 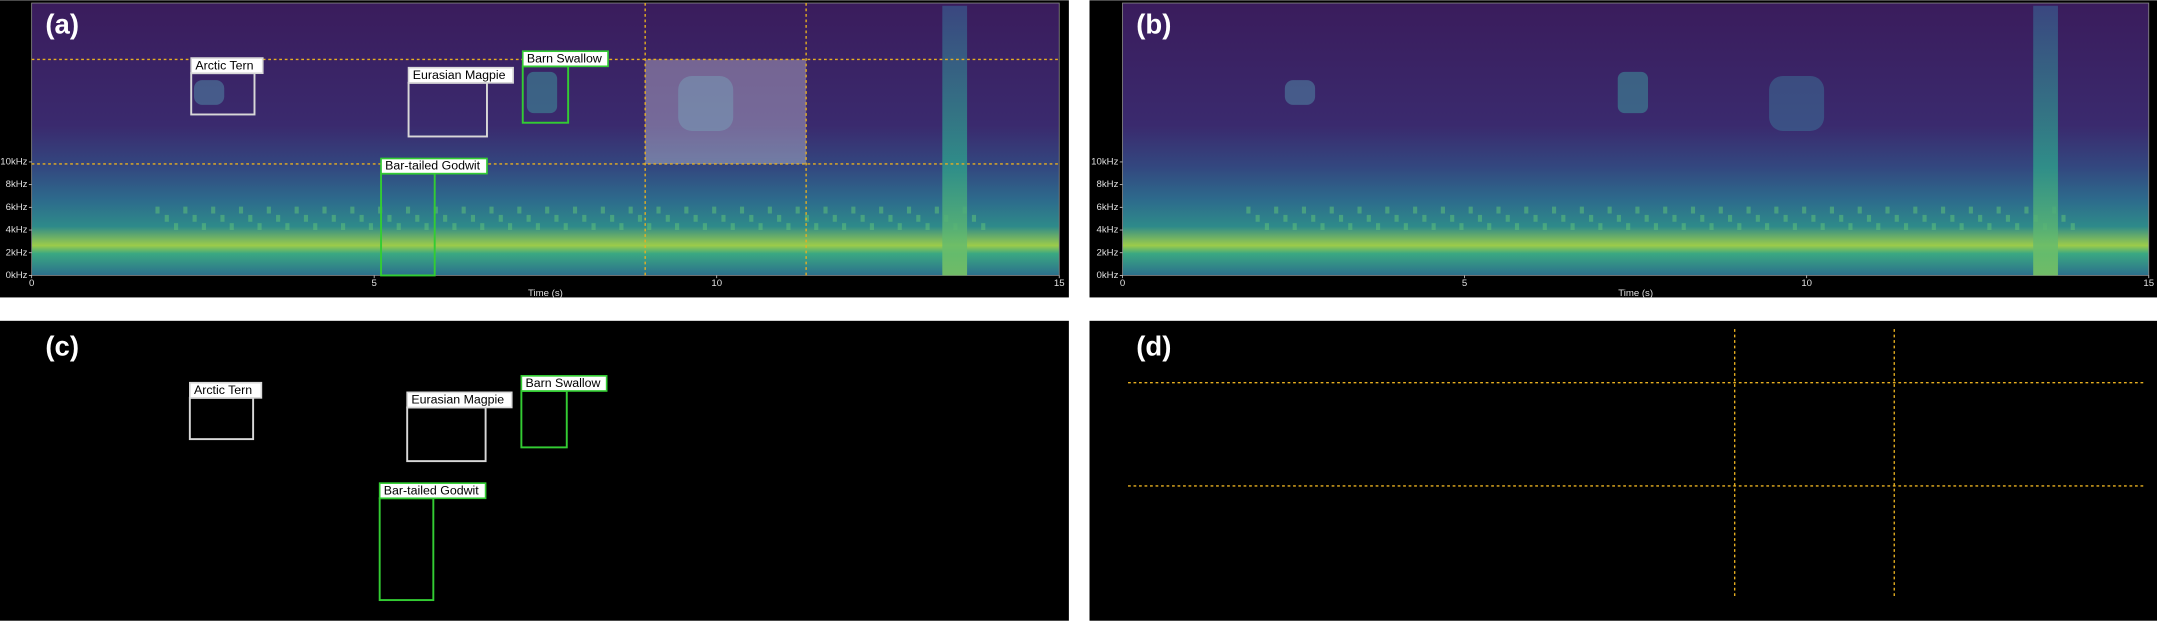 I want to click on x-tick-label: 15, so click(x=1059, y=283).